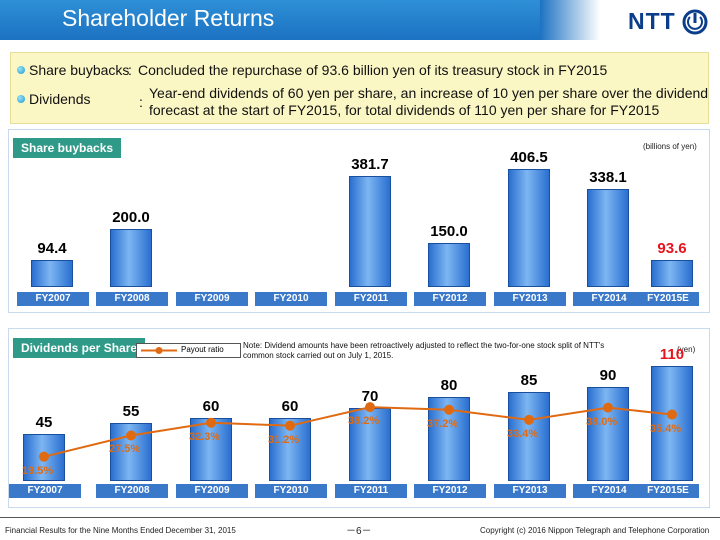  Describe the element at coordinates (668, 299) in the screenshot. I see `buyback-category-label: FY2015E` at that location.